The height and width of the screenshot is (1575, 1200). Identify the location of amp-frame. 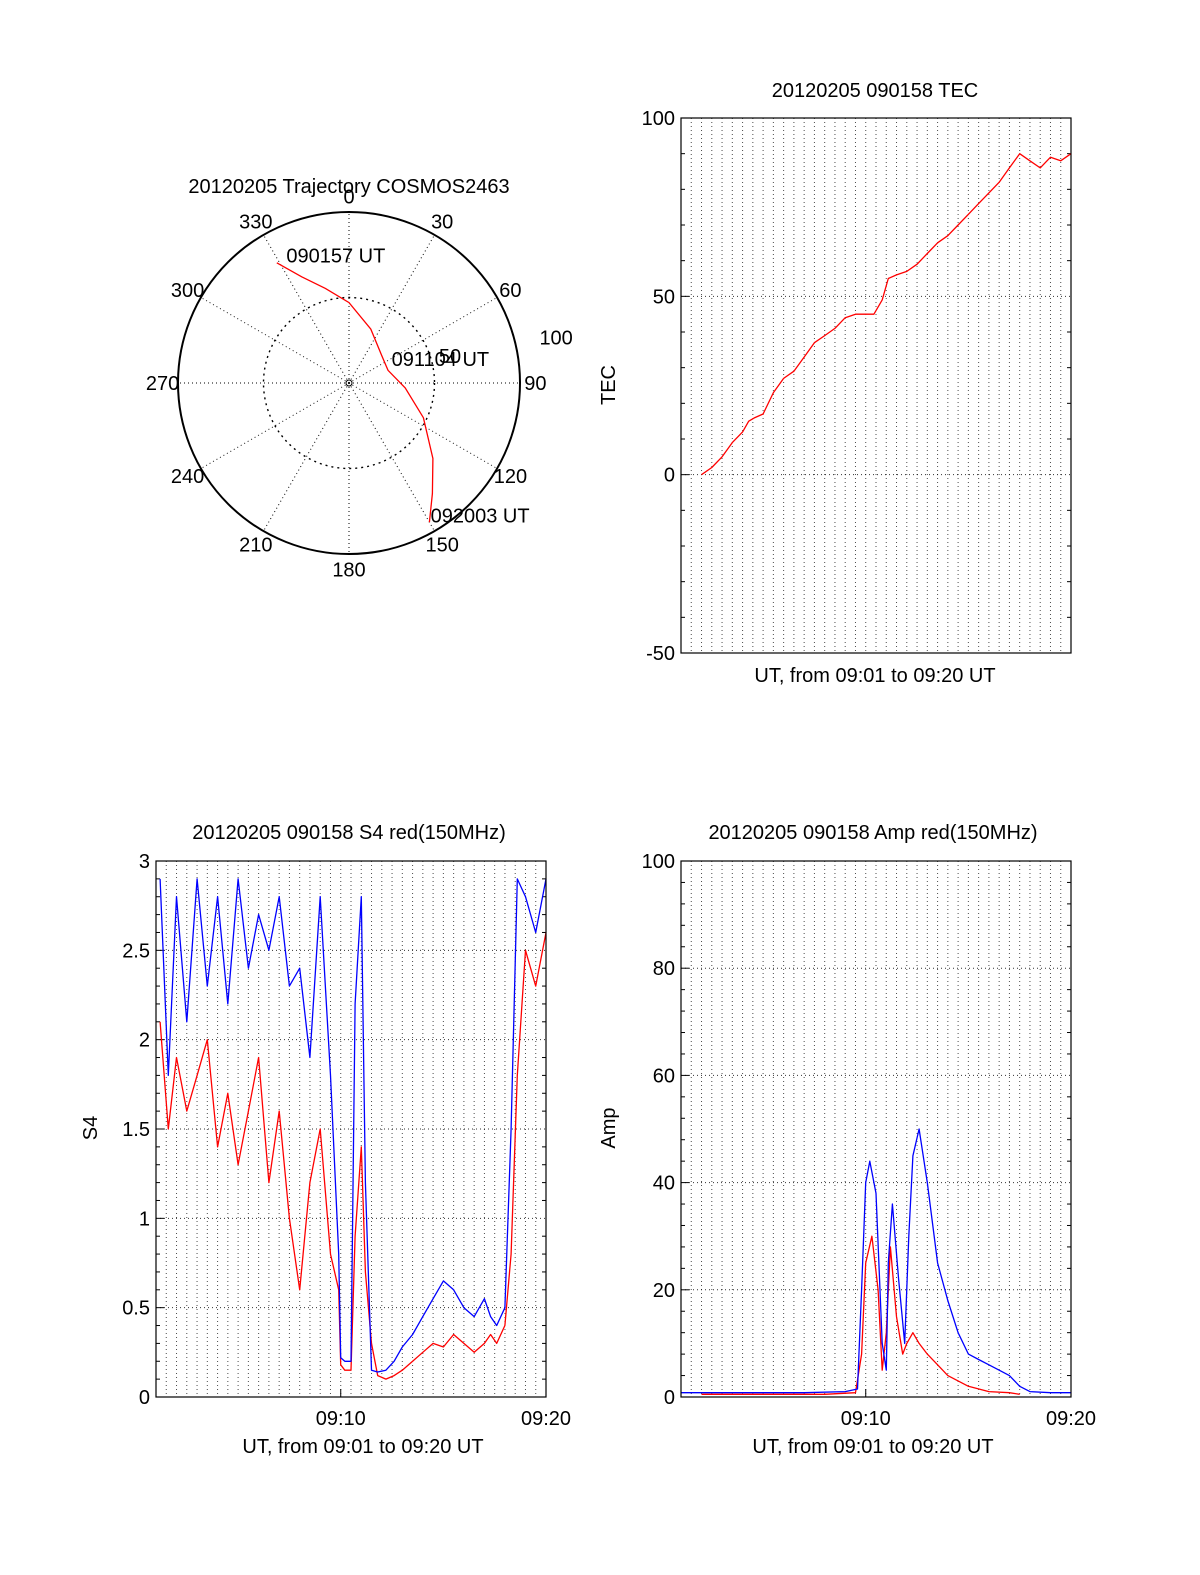
(876, 1129).